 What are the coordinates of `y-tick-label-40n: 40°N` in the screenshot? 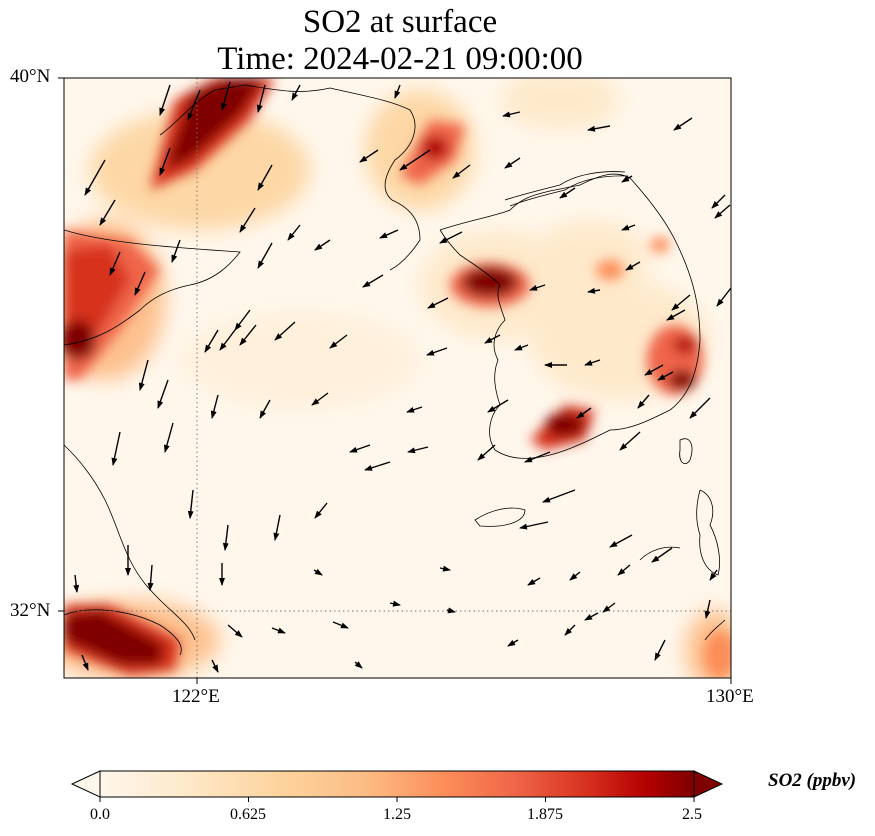 It's located at (30, 76).